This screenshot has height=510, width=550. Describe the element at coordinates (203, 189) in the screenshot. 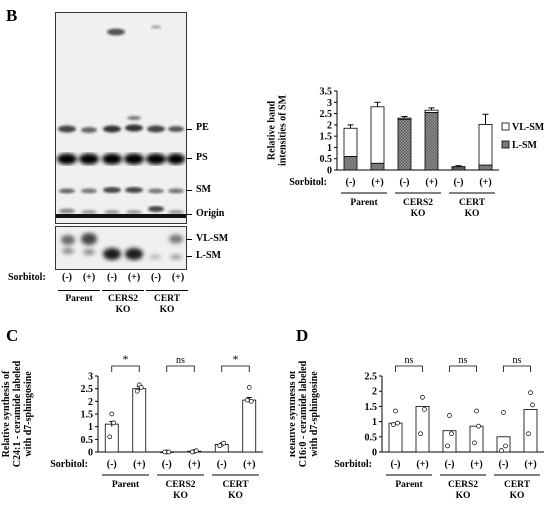

I see `band-label-sm: SM` at that location.